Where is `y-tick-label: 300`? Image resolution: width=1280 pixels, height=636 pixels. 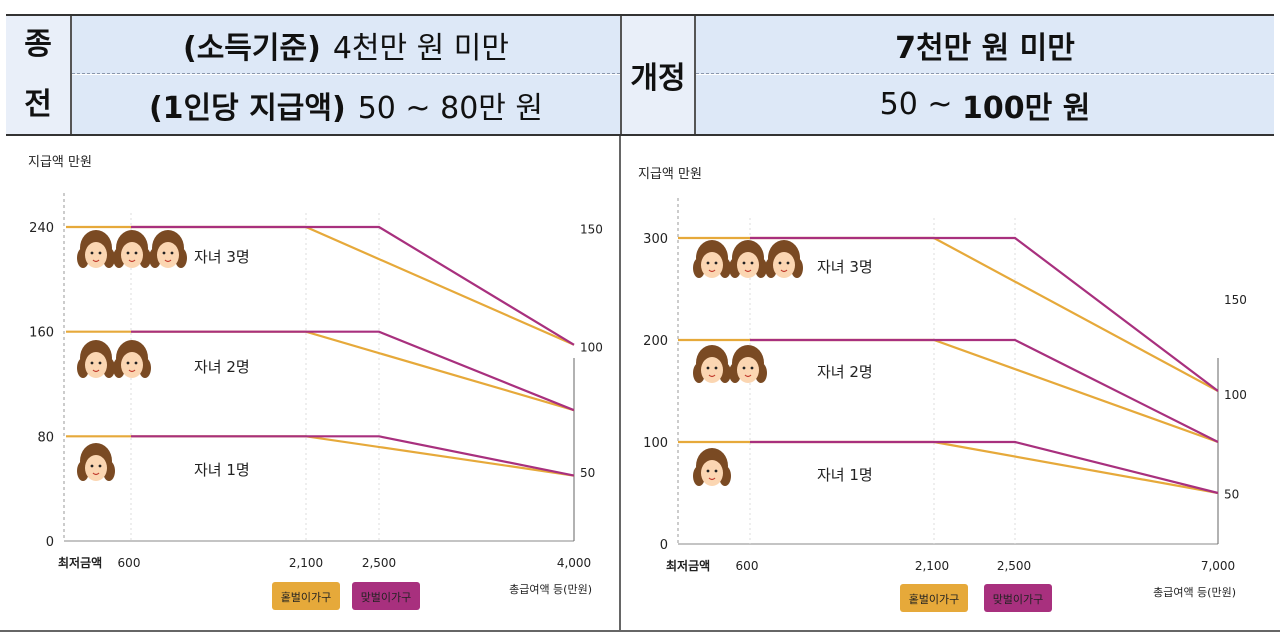
y-tick-label: 300 is located at coordinates (655, 239).